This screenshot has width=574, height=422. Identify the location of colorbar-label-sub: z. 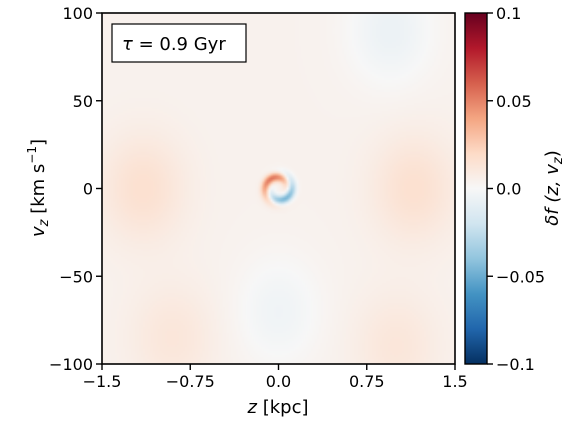
(558, 160).